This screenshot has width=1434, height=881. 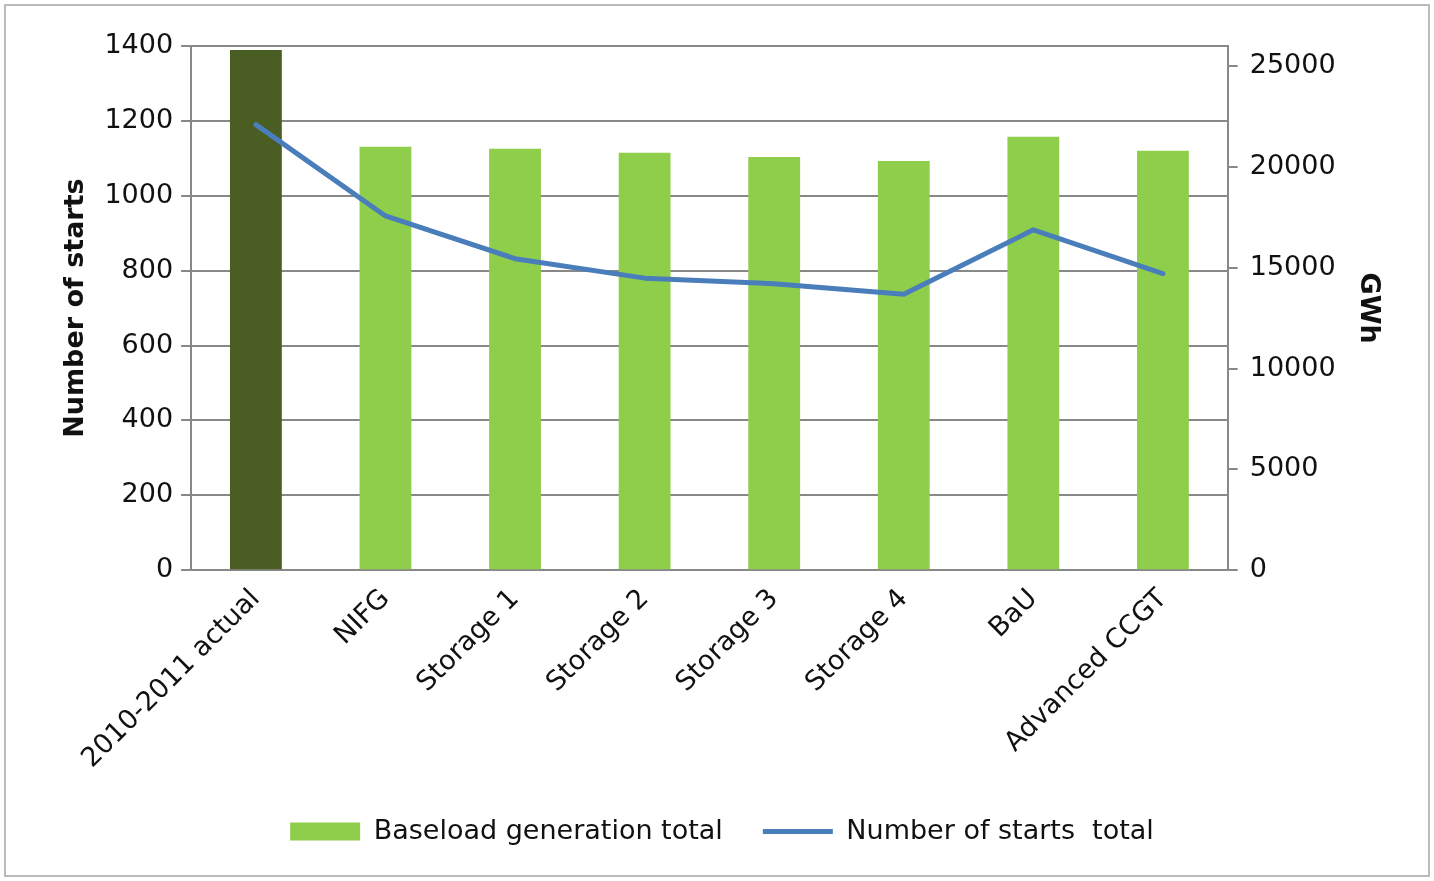 I want to click on y-tick-label: 200, so click(x=147, y=493).